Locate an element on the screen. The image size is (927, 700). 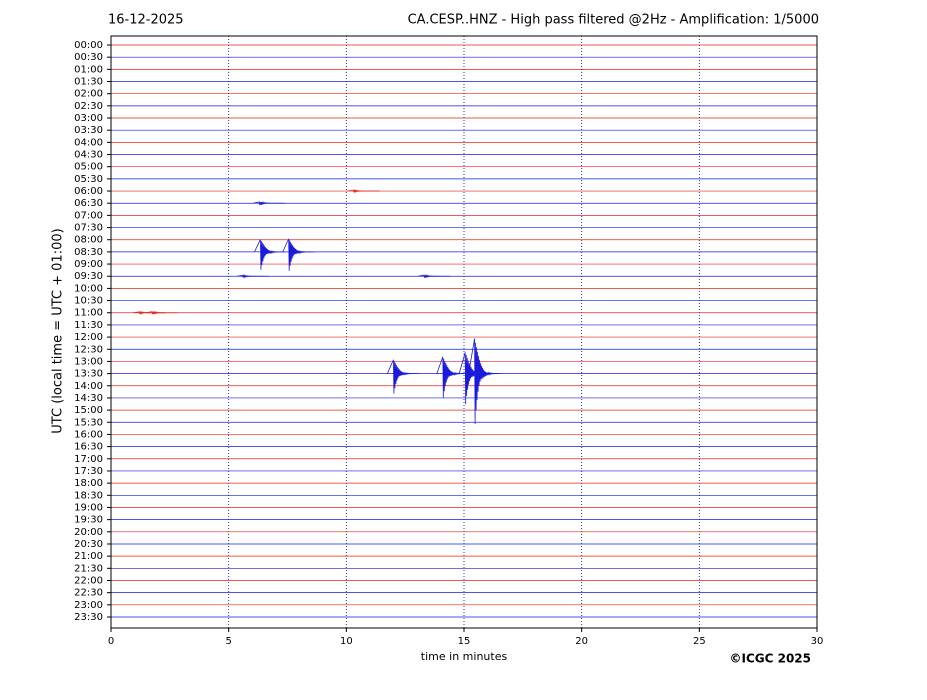
y-tick-label: 15:00 is located at coordinates (88, 410).